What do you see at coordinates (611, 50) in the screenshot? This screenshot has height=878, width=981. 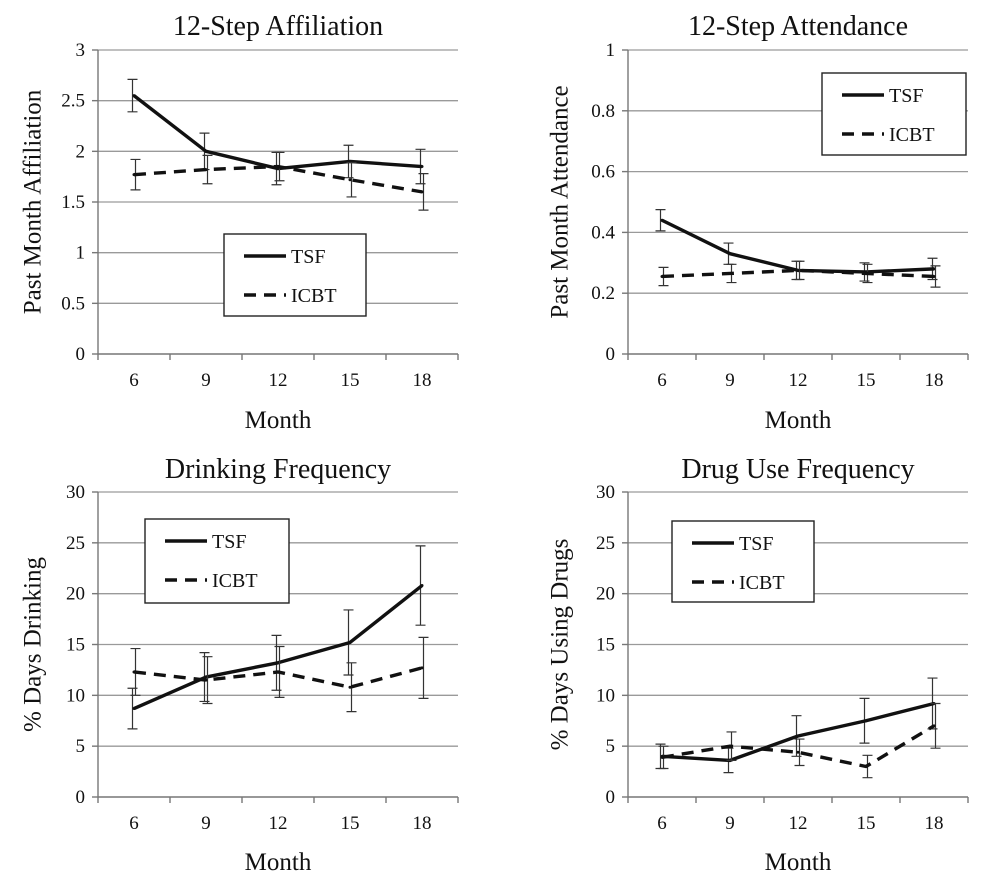 I see `y-tick-label: 1` at bounding box center [611, 50].